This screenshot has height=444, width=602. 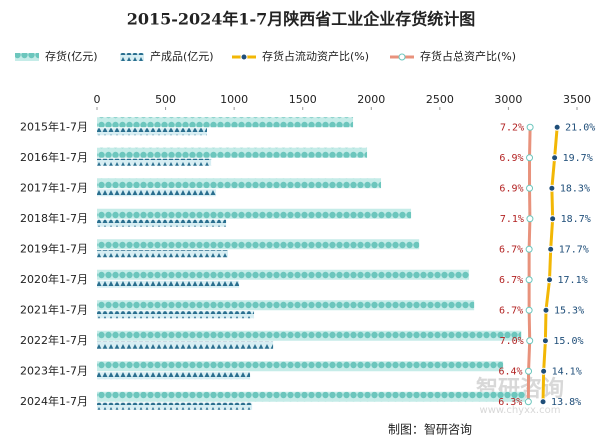 I want to click on x-tick-label: 2500, so click(x=440, y=99).